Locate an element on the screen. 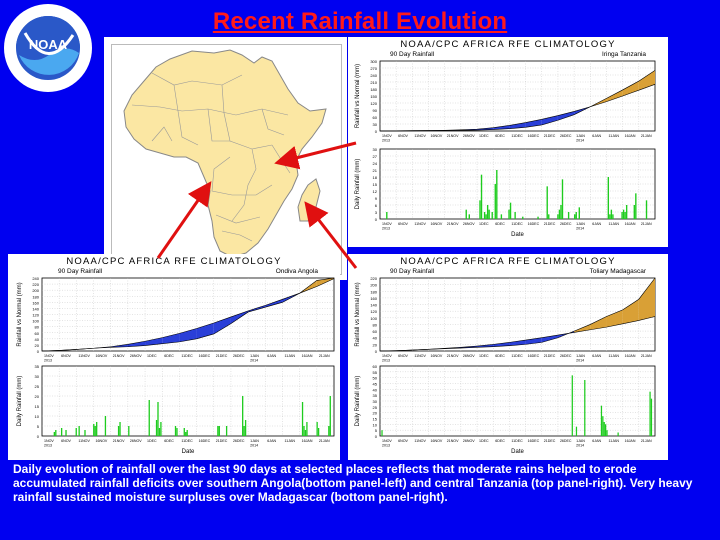  x-tick-label: 26NOV is located at coordinates (469, 441).